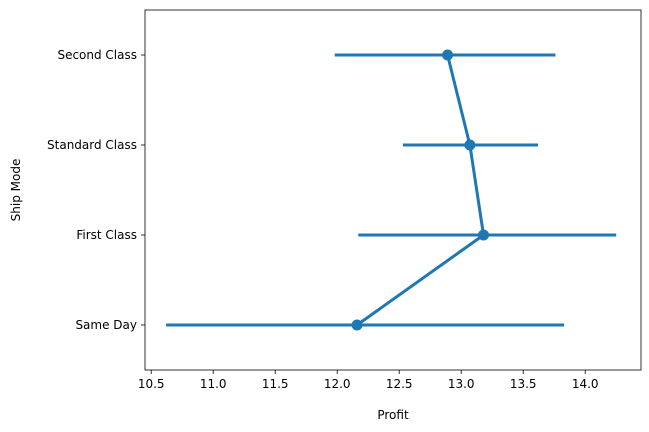  I want to click on x-tick-label: 10.5, so click(151, 384).